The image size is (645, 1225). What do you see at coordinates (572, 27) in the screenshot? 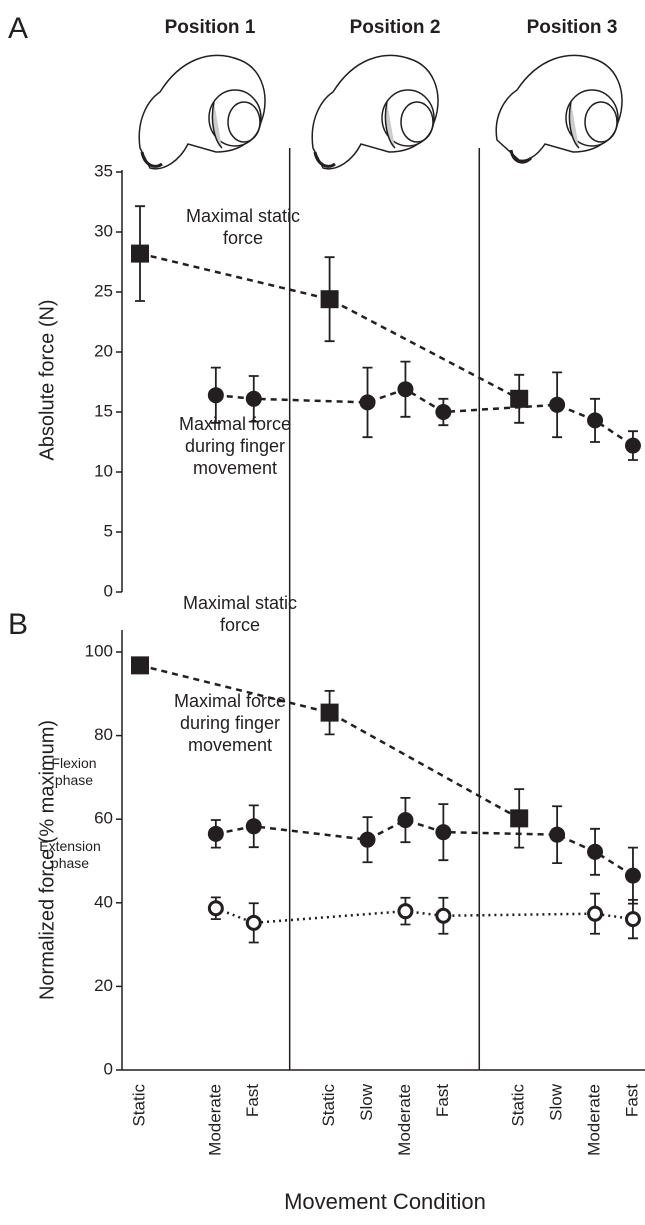
I see `position-header: Position 3` at bounding box center [572, 27].